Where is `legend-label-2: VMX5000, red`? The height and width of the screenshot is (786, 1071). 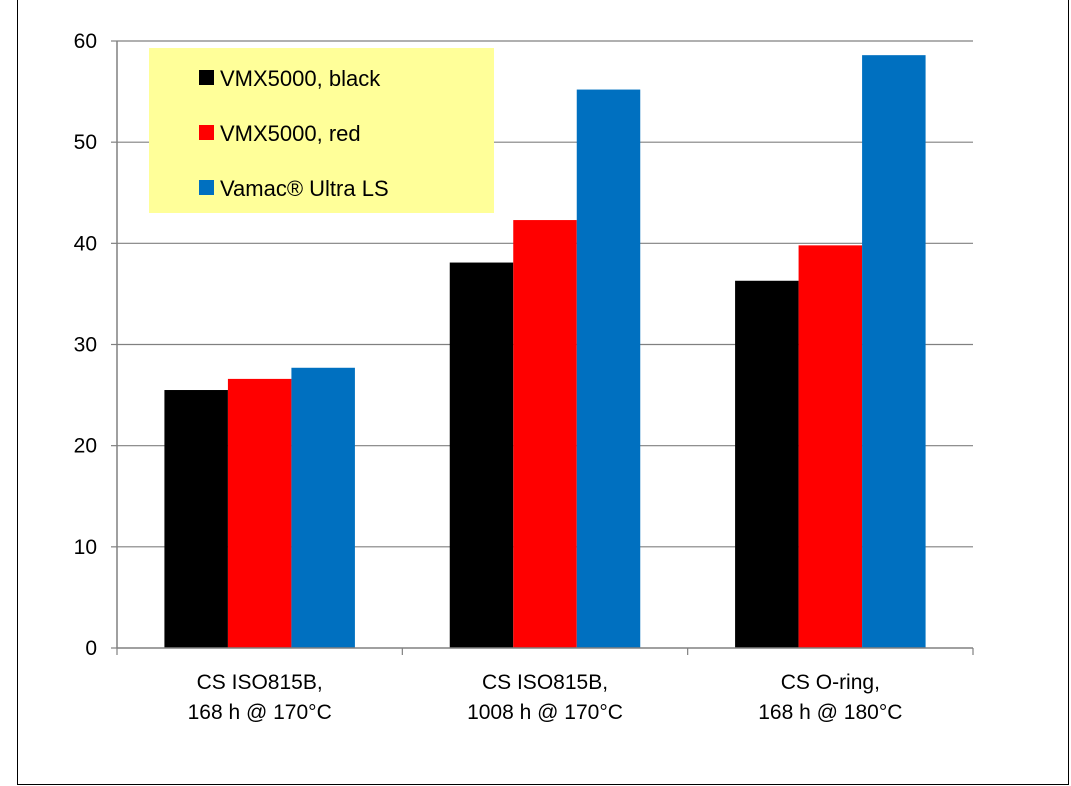 legend-label-2: VMX5000, red is located at coordinates (290, 133).